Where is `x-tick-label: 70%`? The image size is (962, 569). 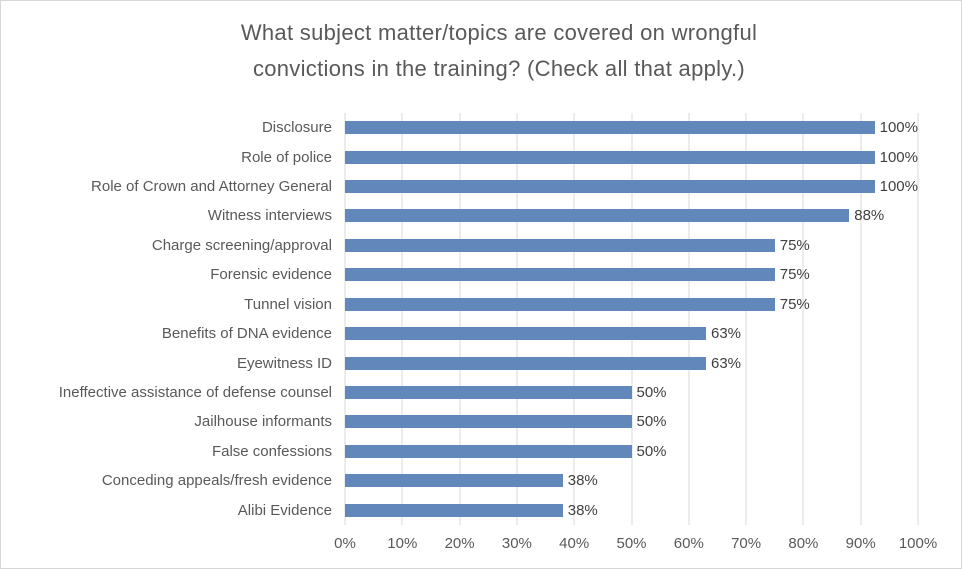
x-tick-label: 70% is located at coordinates (746, 543).